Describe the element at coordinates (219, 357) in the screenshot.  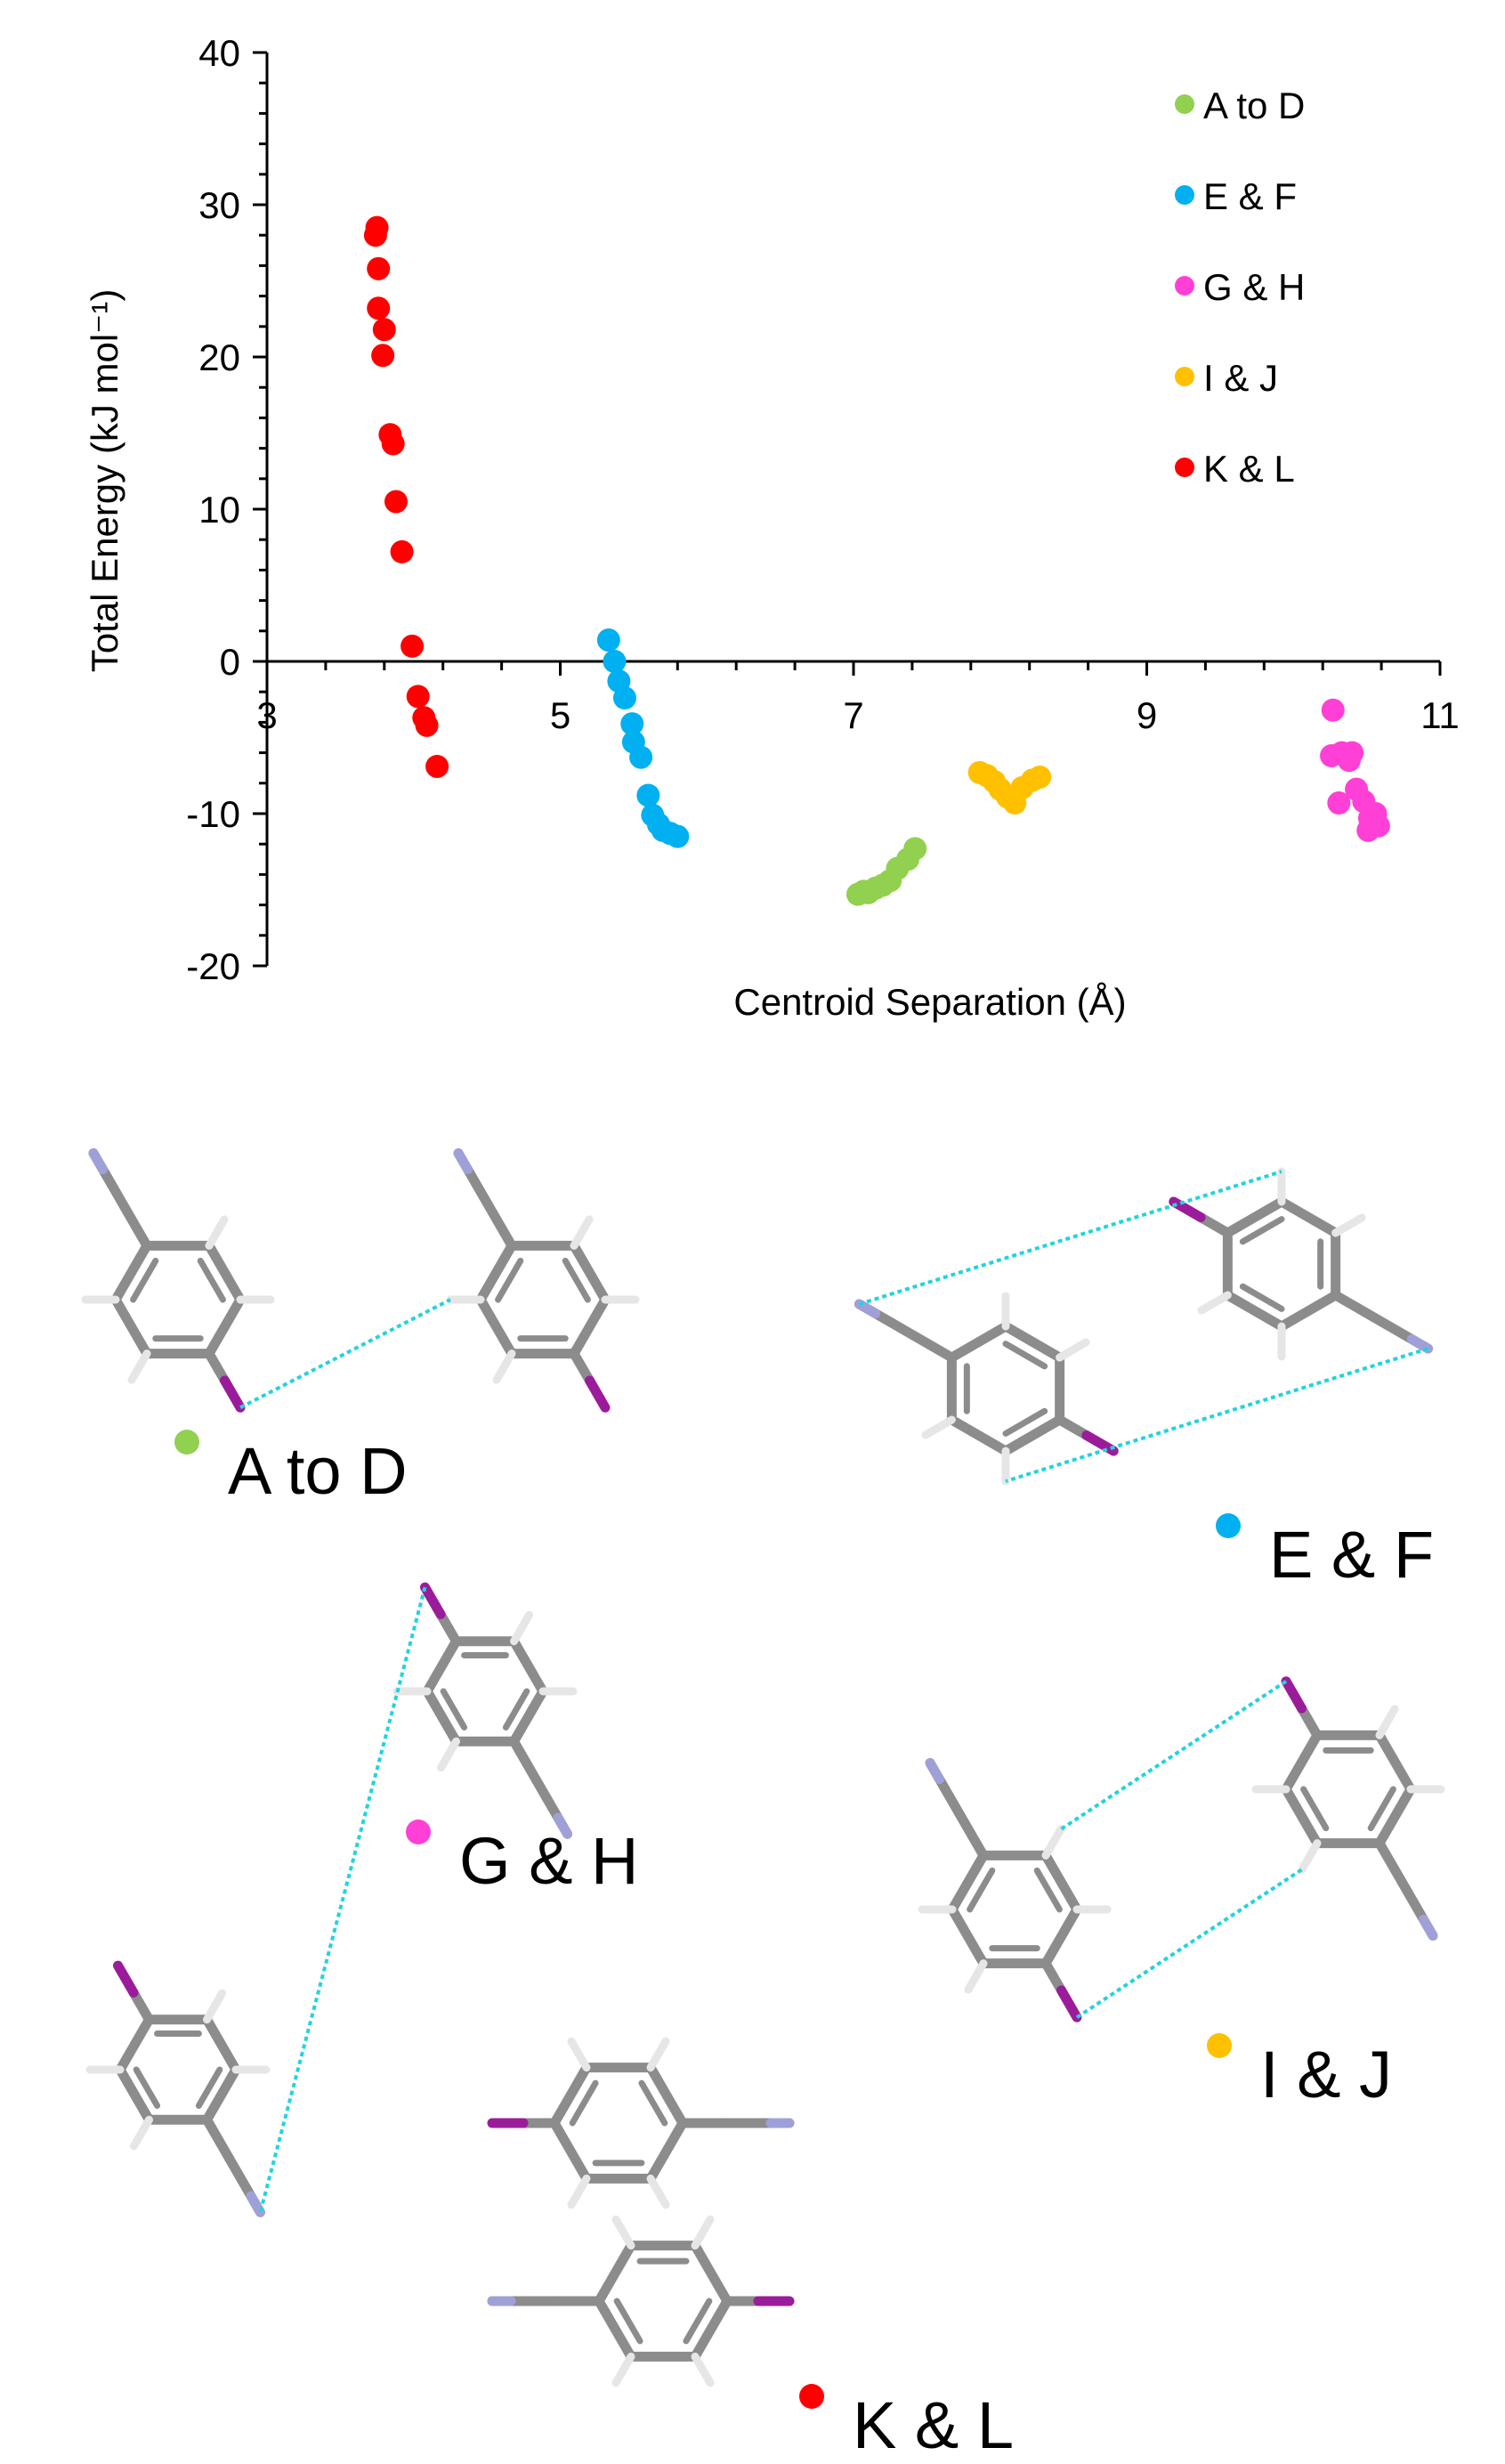
I see `y-tick-label: 20` at that location.